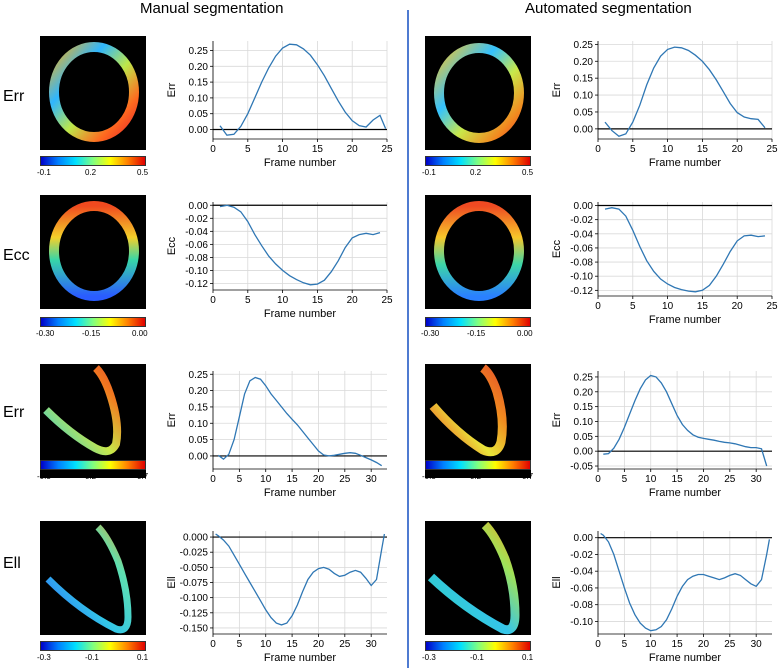 This screenshot has height=670, width=784. Describe the element at coordinates (143, 657) in the screenshot. I see `cbar-tick: 0.1` at that location.